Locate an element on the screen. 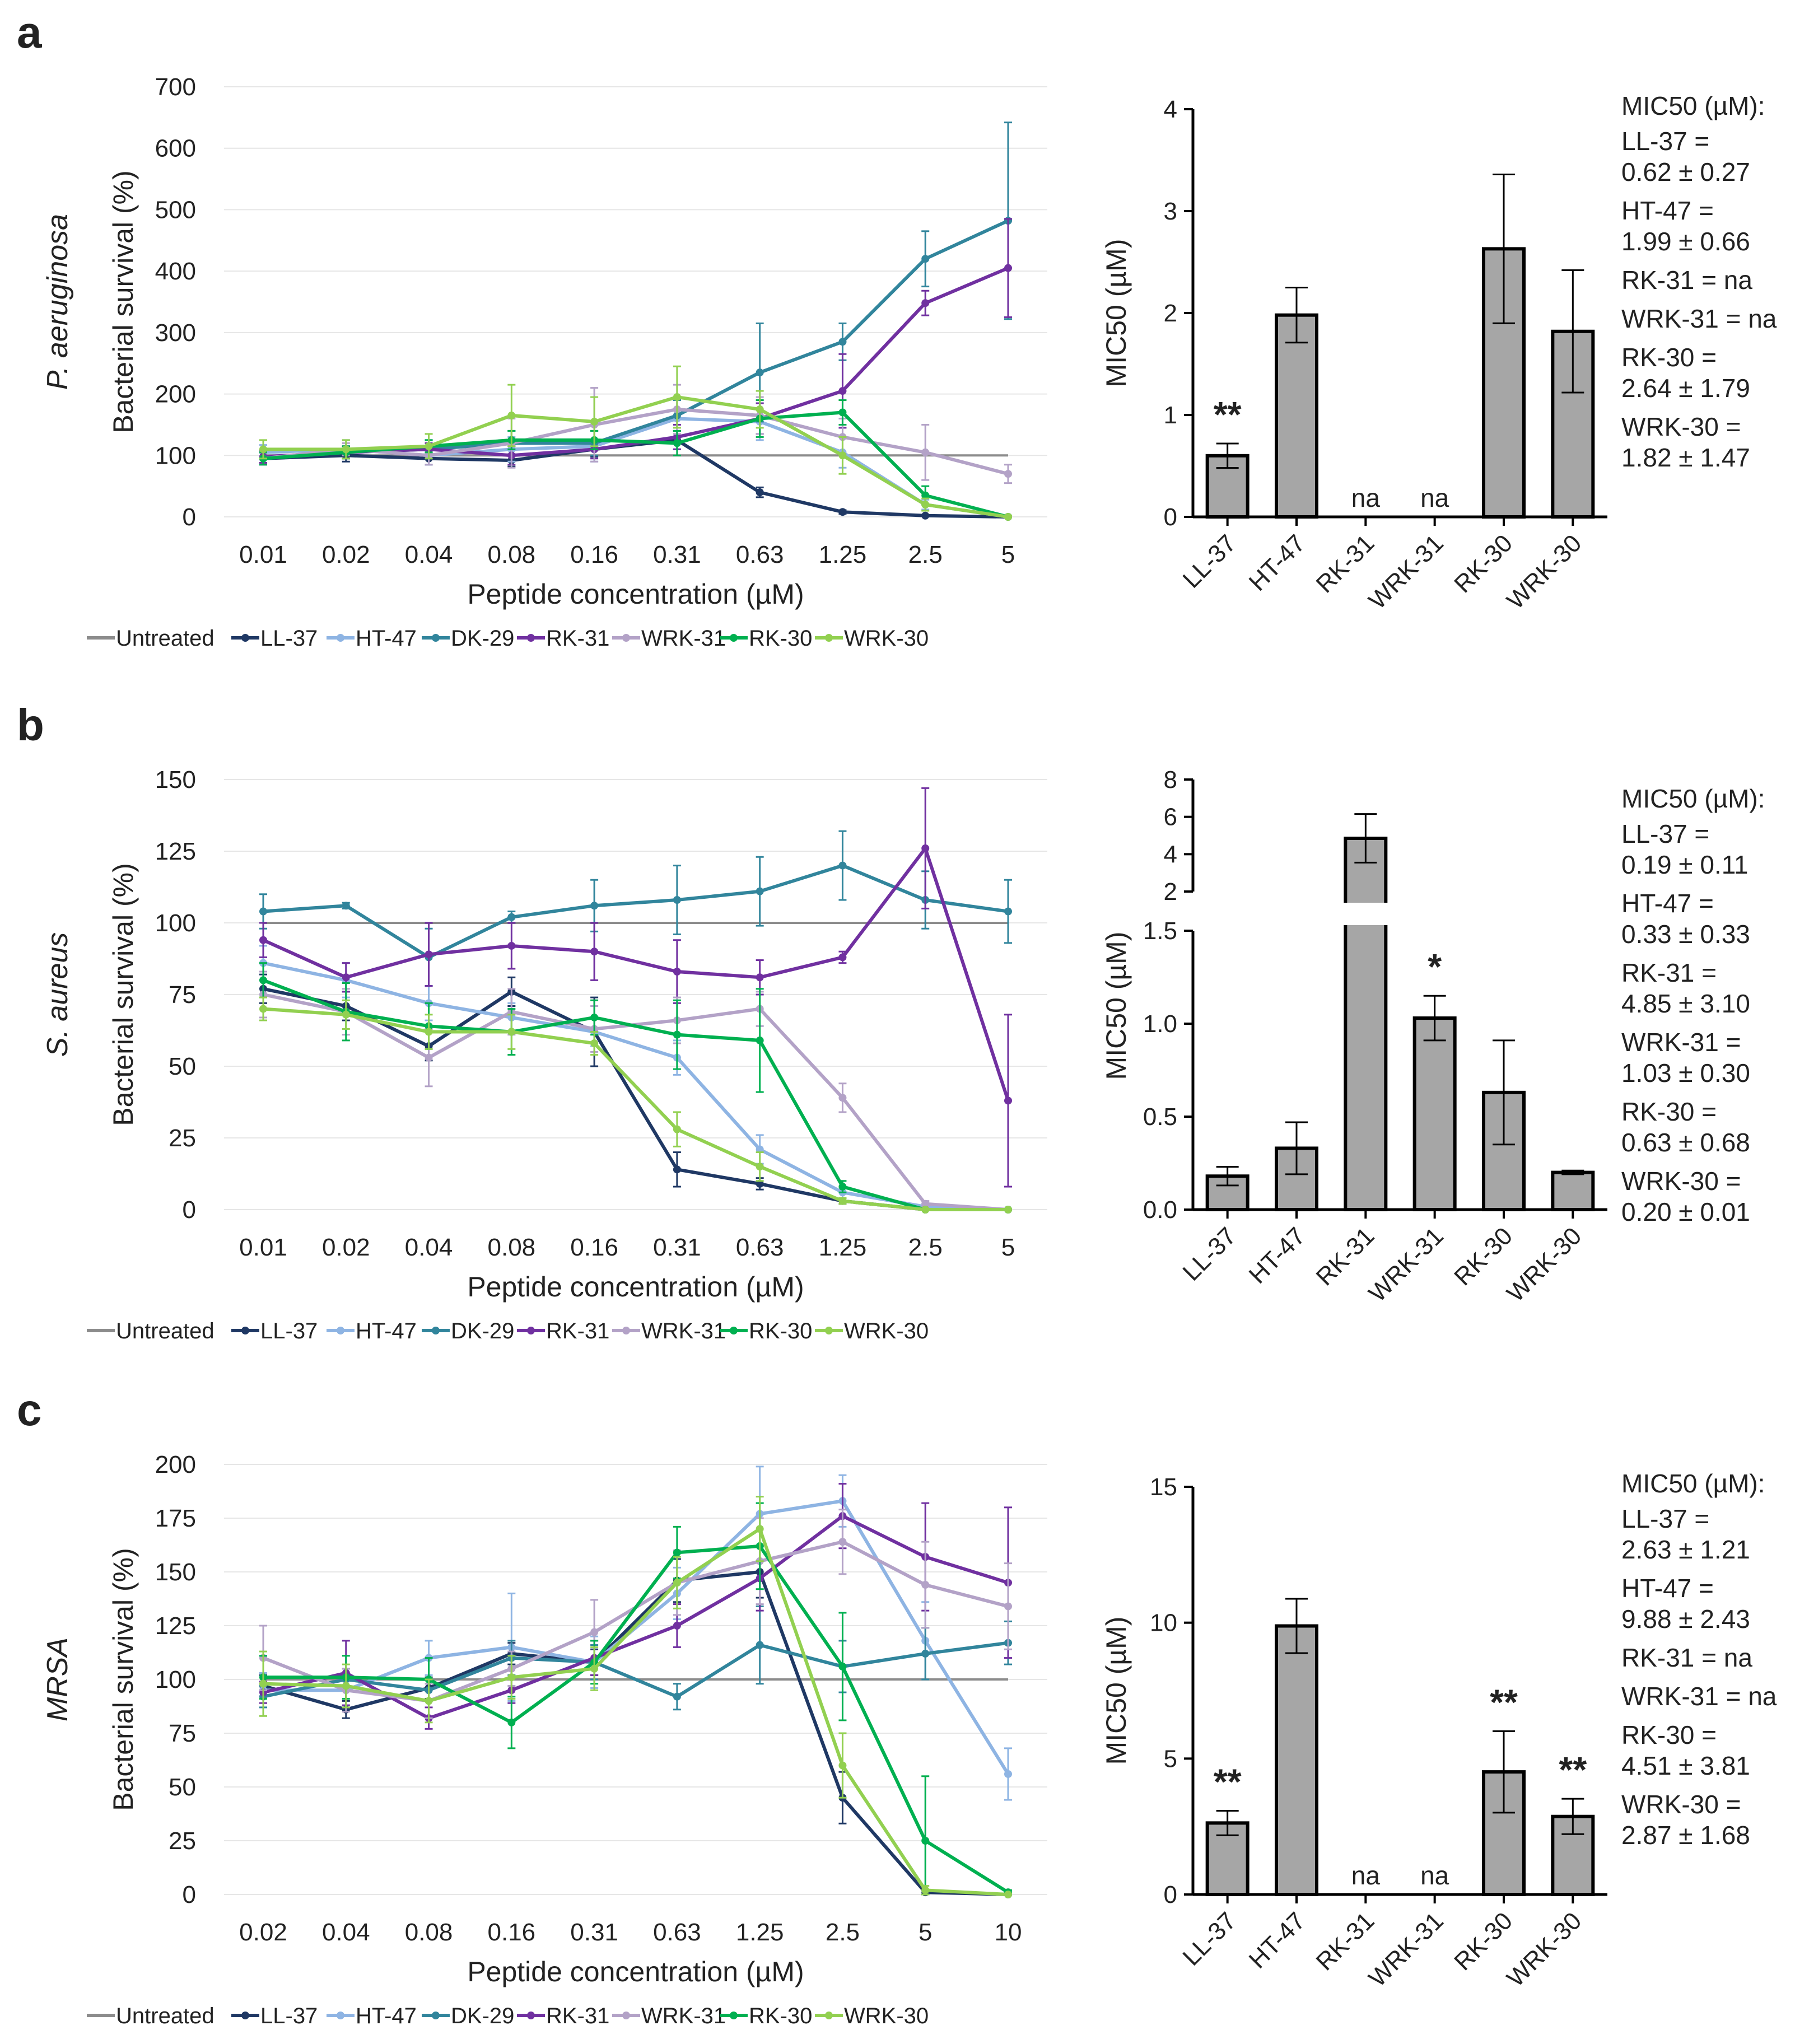 The width and height of the screenshot is (1809, 2044). mic50-line: HT-47 = is located at coordinates (1668, 904).